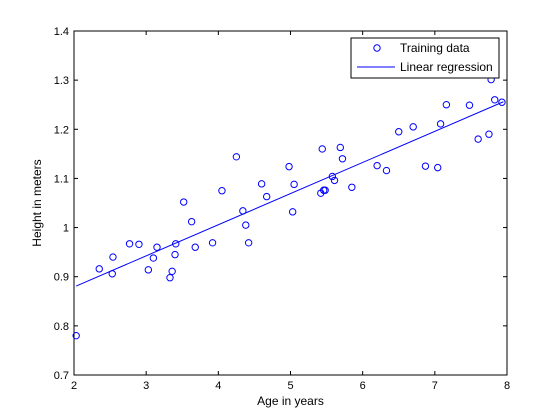  I want to click on y-tick-label: 0.9, so click(61, 278).